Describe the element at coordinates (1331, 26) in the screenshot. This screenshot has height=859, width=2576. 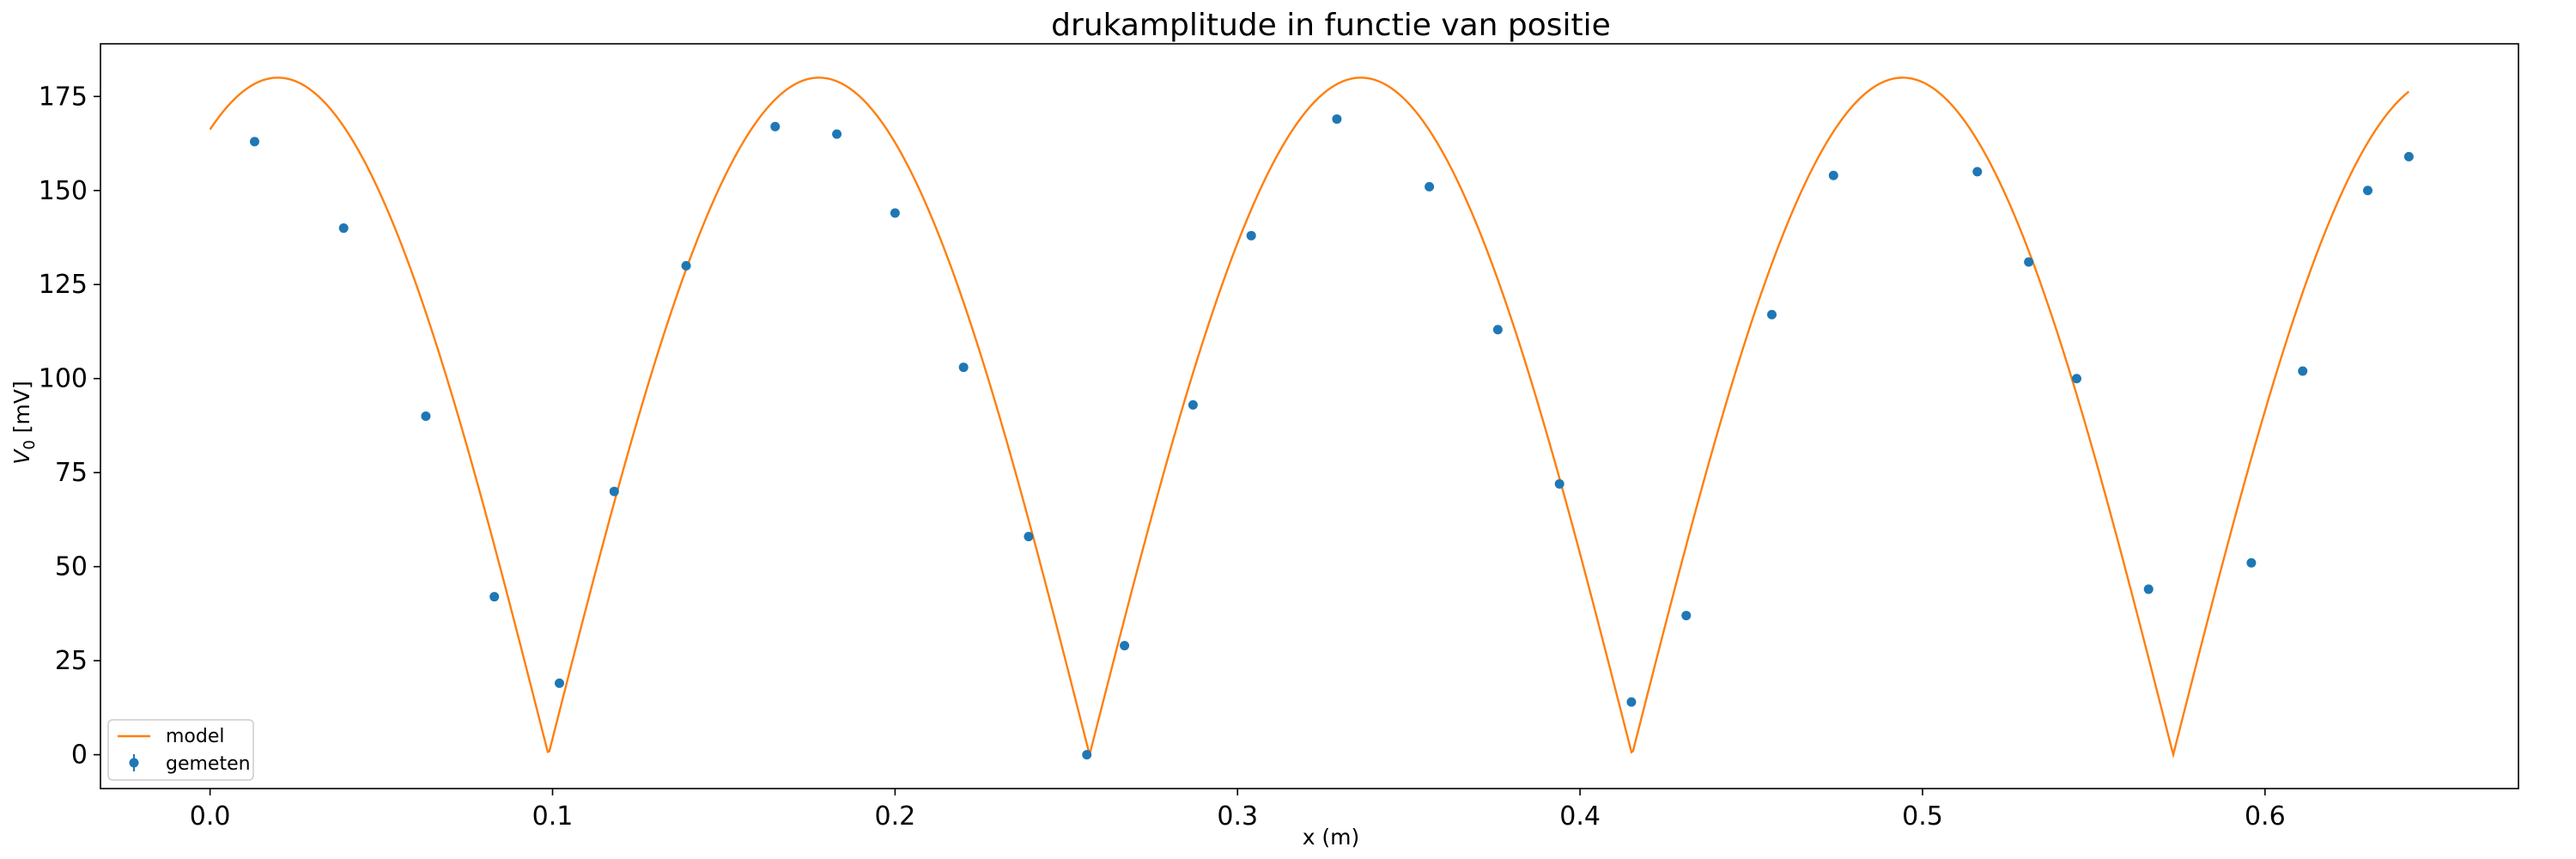
I see `chart-title: drukamplitude in functie van positie` at that location.